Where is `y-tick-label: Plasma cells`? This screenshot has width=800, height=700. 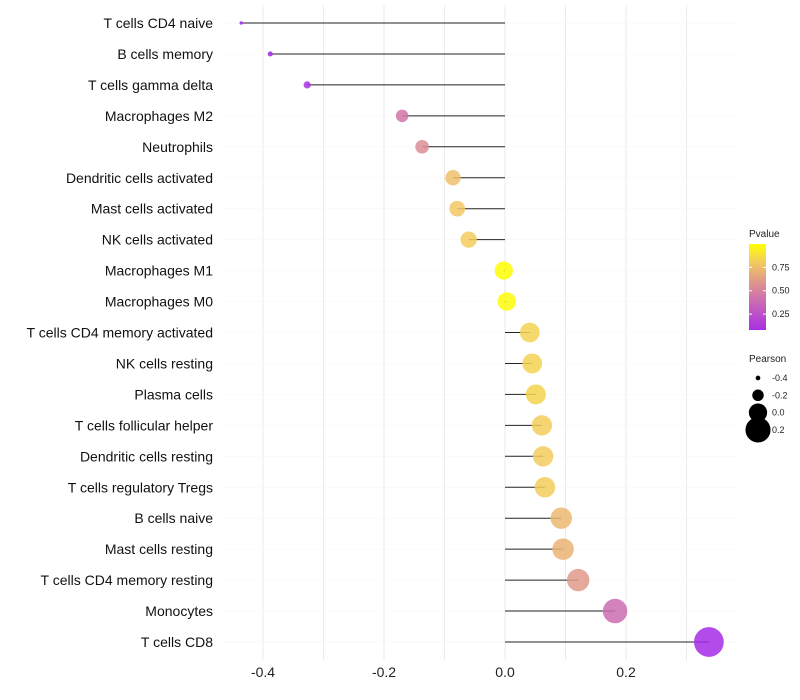
y-tick-label: Plasma cells is located at coordinates (173, 394).